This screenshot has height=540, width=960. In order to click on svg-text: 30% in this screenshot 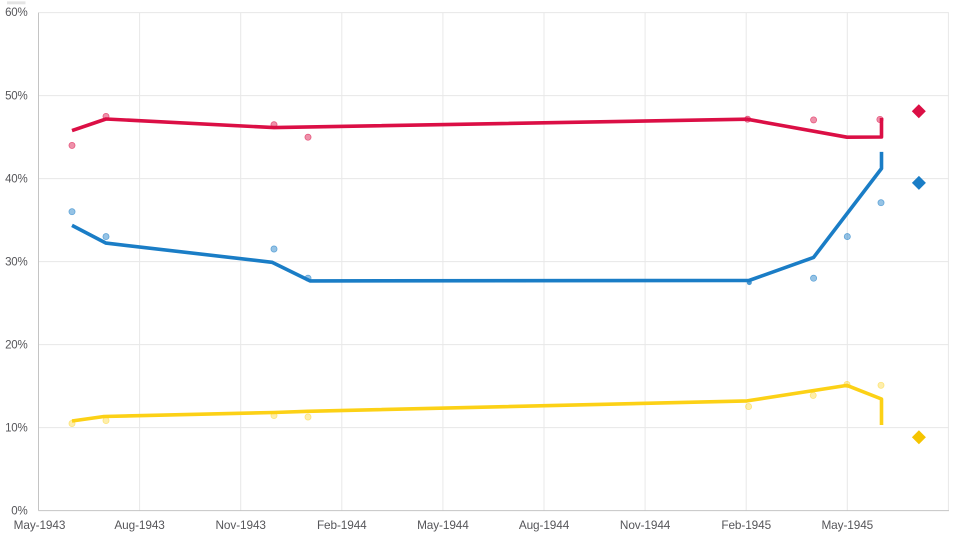, I will do `click(16, 263)`.